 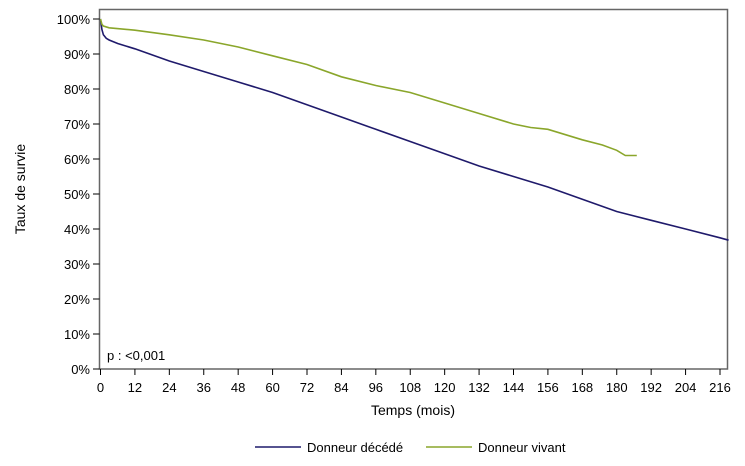 I want to click on x-tick-label: 132, so click(x=479, y=387).